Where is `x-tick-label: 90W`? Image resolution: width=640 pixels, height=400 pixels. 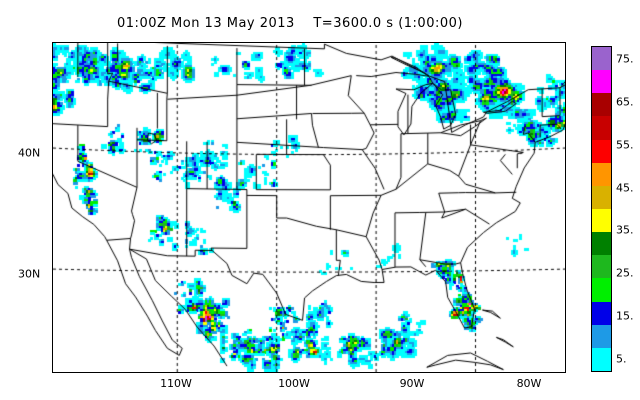
x-tick-label: 90W is located at coordinates (412, 383).